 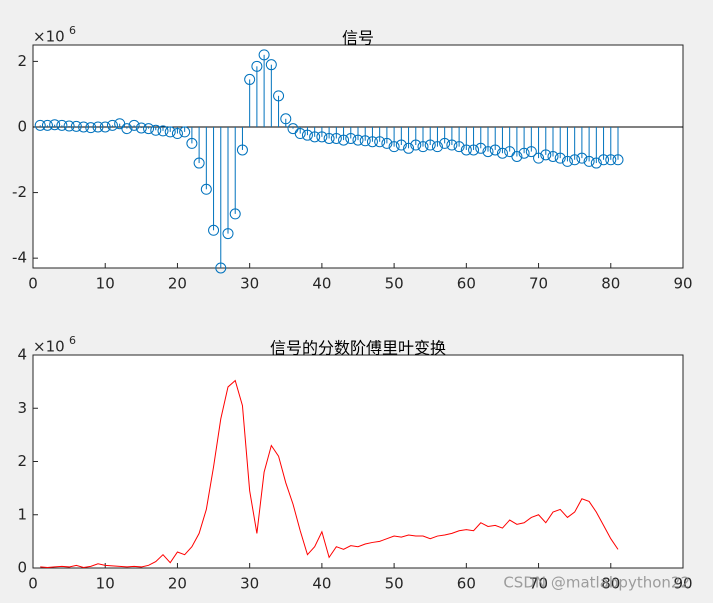 What do you see at coordinates (22, 514) in the screenshot?
I see `y-tick-label: 1` at bounding box center [22, 514].